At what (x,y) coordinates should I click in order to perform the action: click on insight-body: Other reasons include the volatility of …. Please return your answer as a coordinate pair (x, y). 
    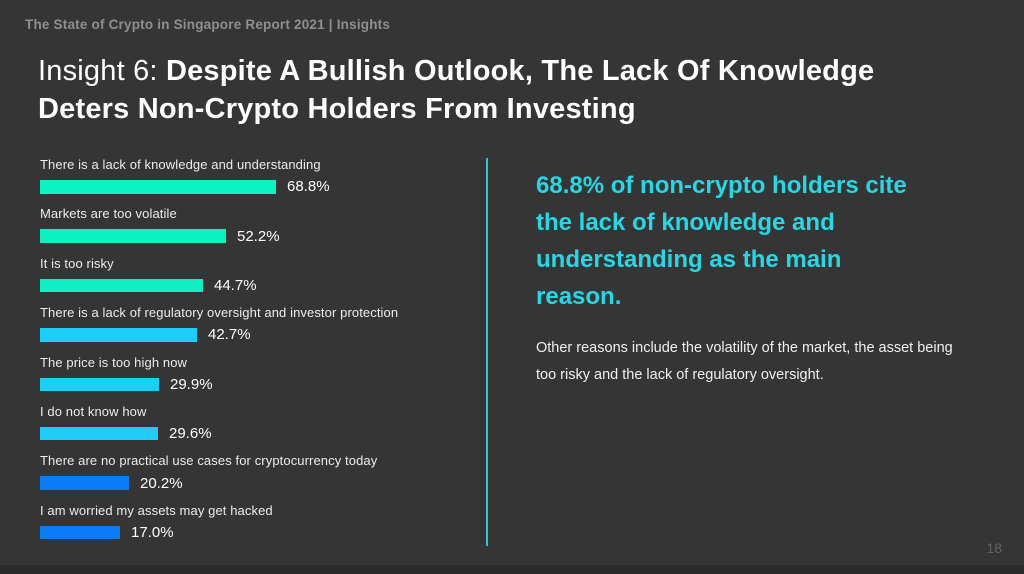
    Looking at the image, I should click on (766, 362).